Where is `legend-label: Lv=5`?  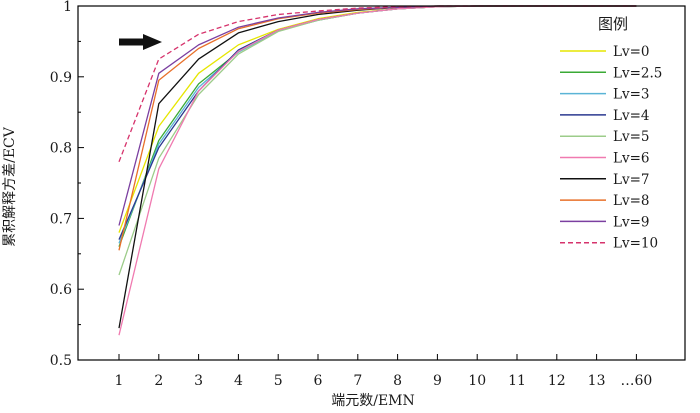 legend-label: Lv=5 is located at coordinates (631, 137).